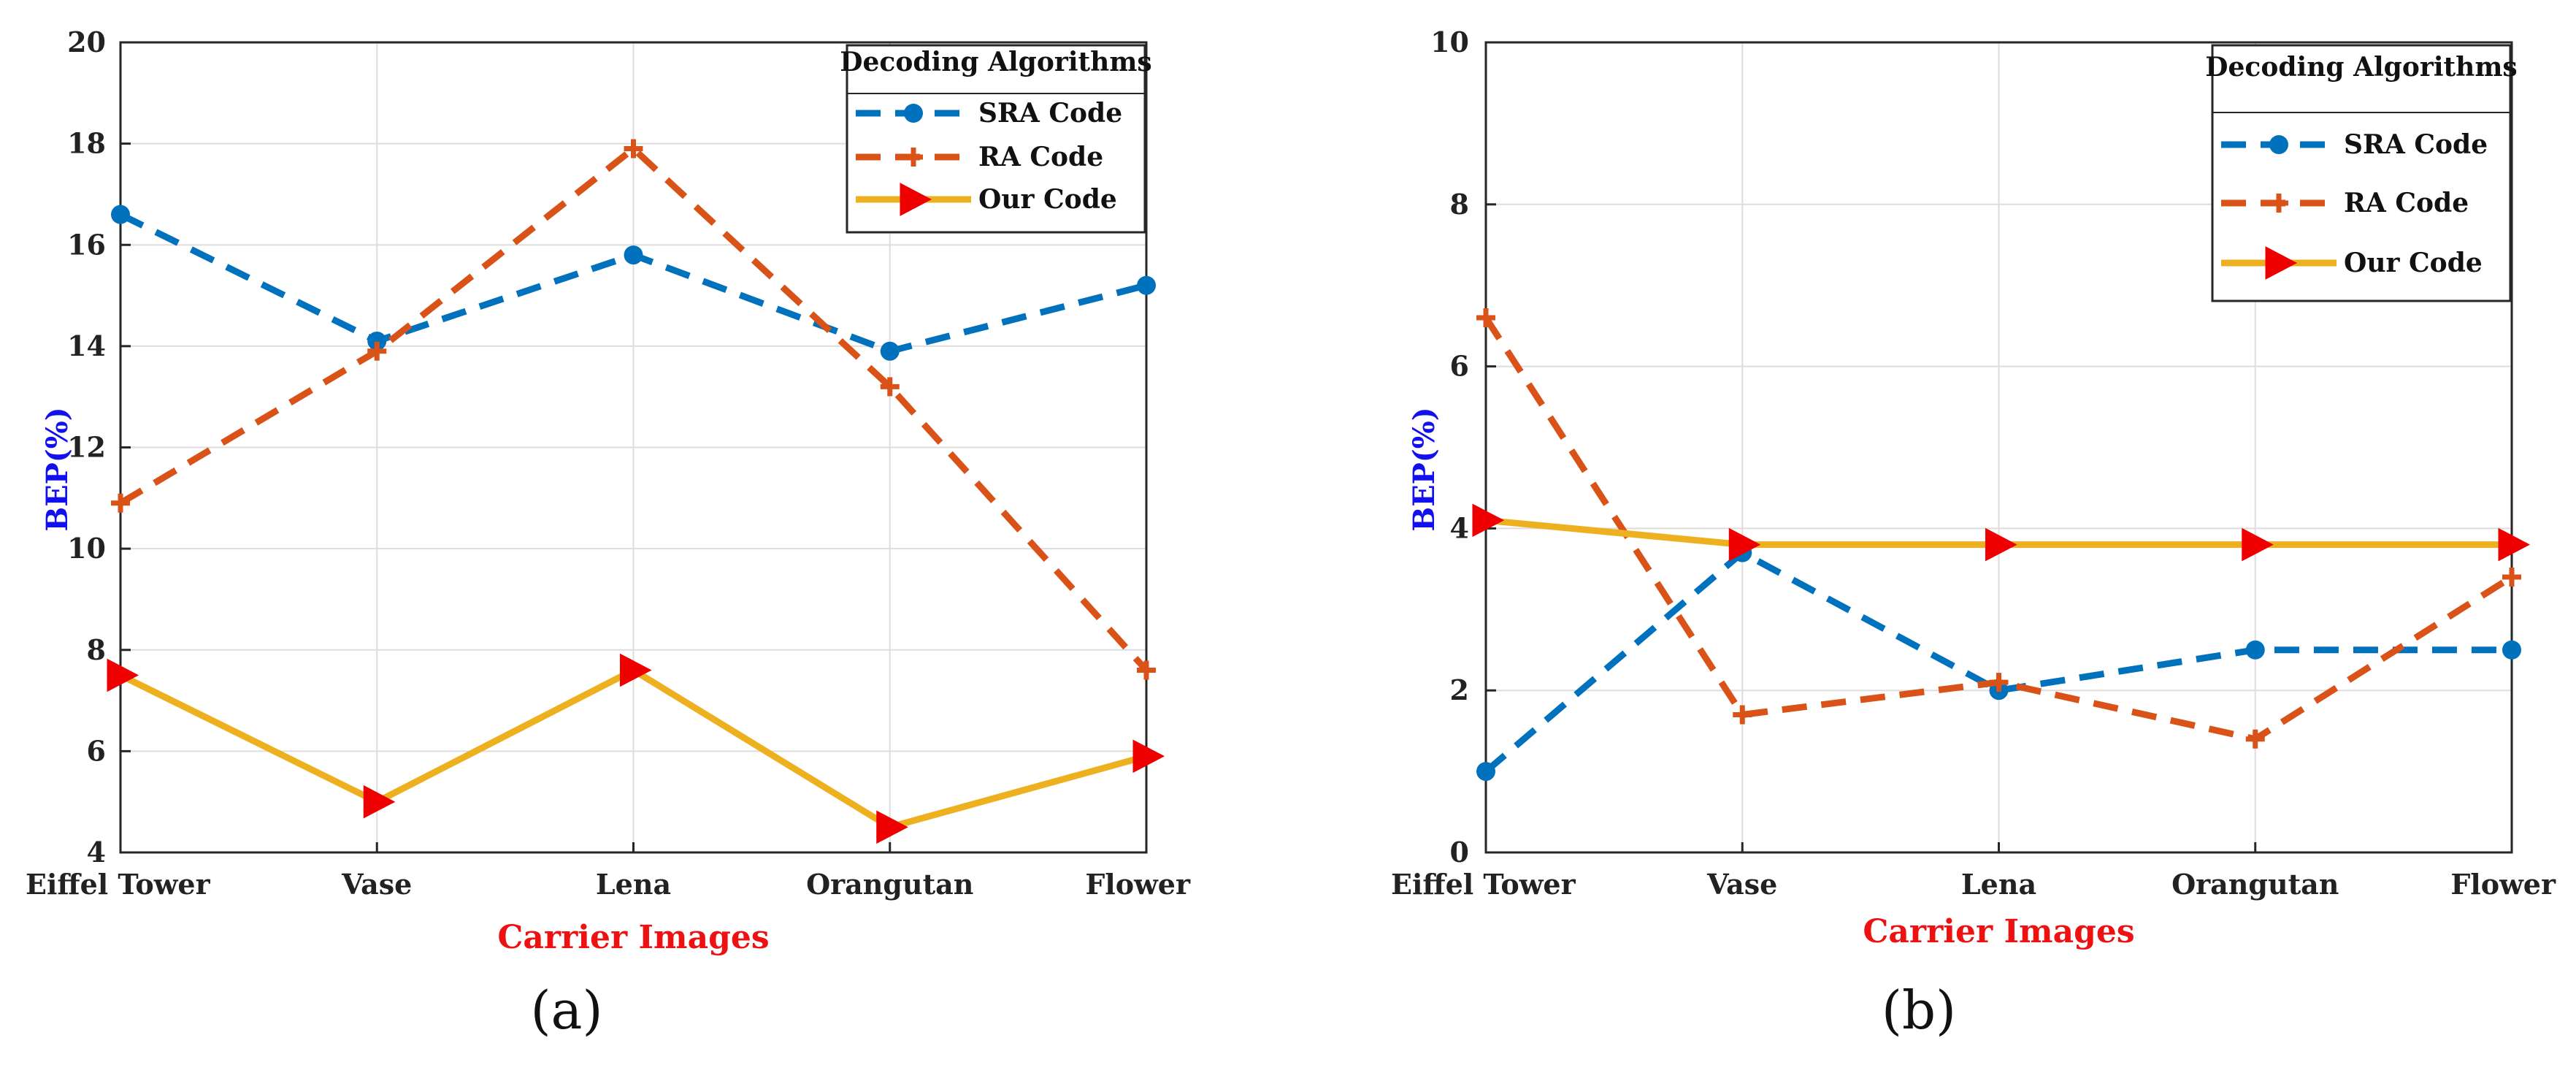  I want to click on y-tick-label: 12, so click(86, 447).